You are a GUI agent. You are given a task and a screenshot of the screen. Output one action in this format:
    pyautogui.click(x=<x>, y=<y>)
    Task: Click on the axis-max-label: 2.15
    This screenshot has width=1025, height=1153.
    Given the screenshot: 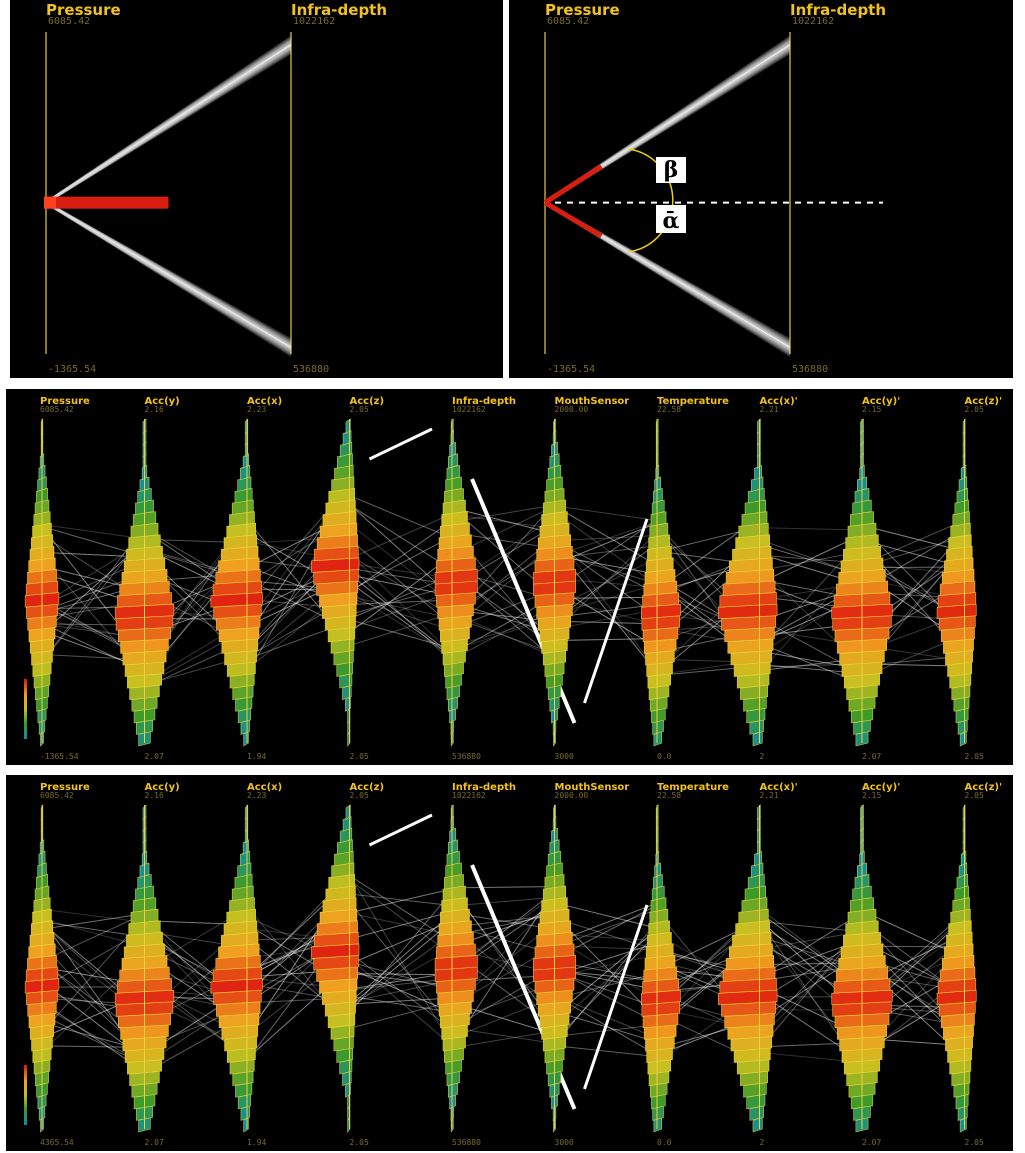 What is the action you would take?
    pyautogui.click(x=871, y=409)
    